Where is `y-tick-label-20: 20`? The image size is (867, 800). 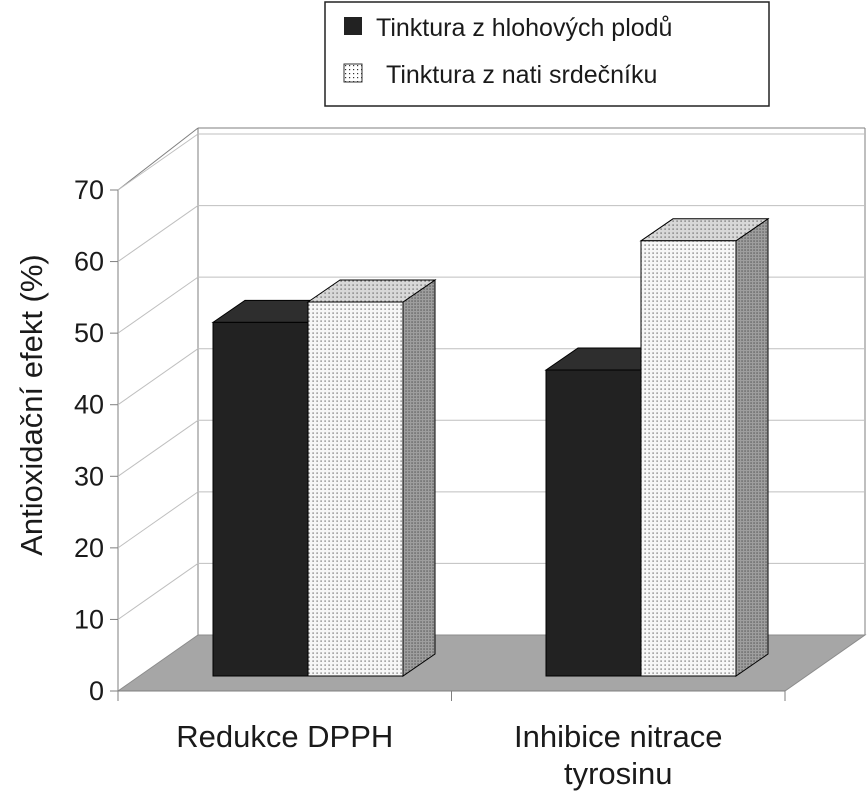 y-tick-label-20: 20 is located at coordinates (89, 548).